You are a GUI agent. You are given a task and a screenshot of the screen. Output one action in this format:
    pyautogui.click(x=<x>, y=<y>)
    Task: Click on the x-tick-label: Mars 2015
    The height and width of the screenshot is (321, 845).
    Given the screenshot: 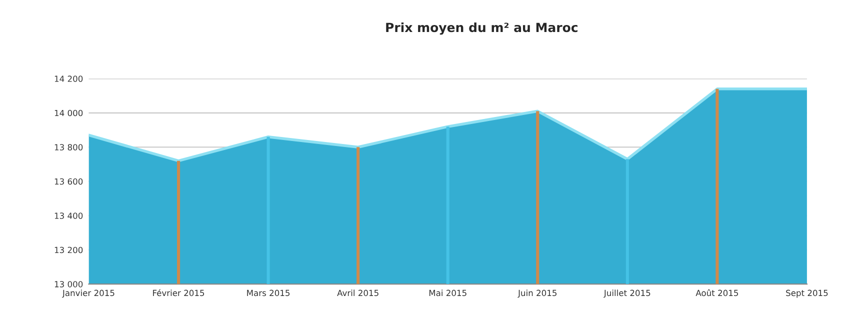 What is the action you would take?
    pyautogui.click(x=268, y=293)
    